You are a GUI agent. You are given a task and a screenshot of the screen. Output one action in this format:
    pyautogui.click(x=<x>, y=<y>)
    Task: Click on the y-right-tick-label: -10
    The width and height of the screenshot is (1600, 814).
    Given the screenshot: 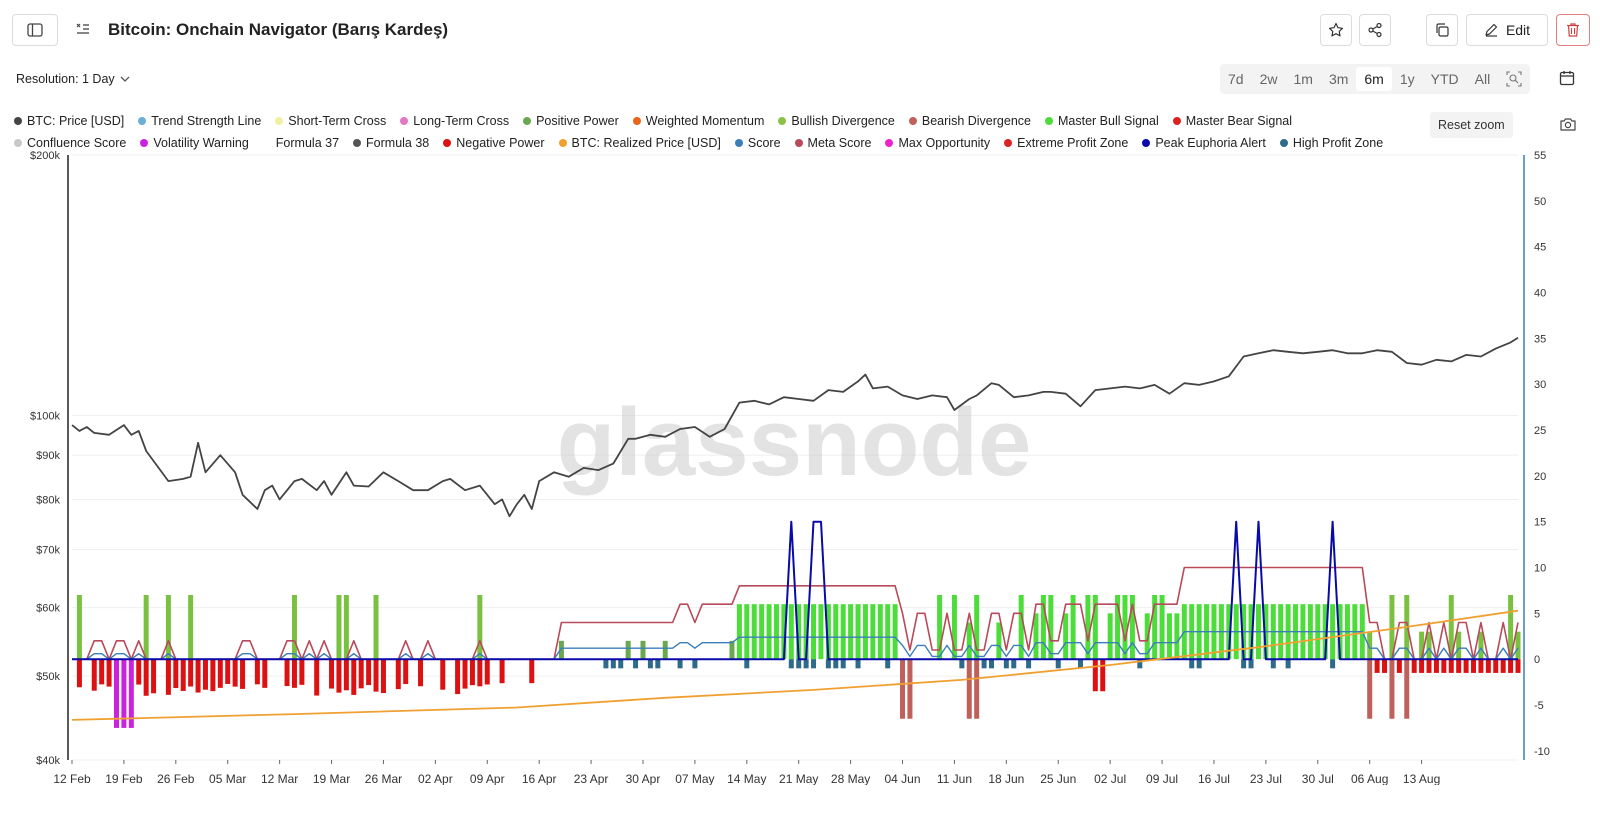 What is the action you would take?
    pyautogui.click(x=1542, y=752)
    